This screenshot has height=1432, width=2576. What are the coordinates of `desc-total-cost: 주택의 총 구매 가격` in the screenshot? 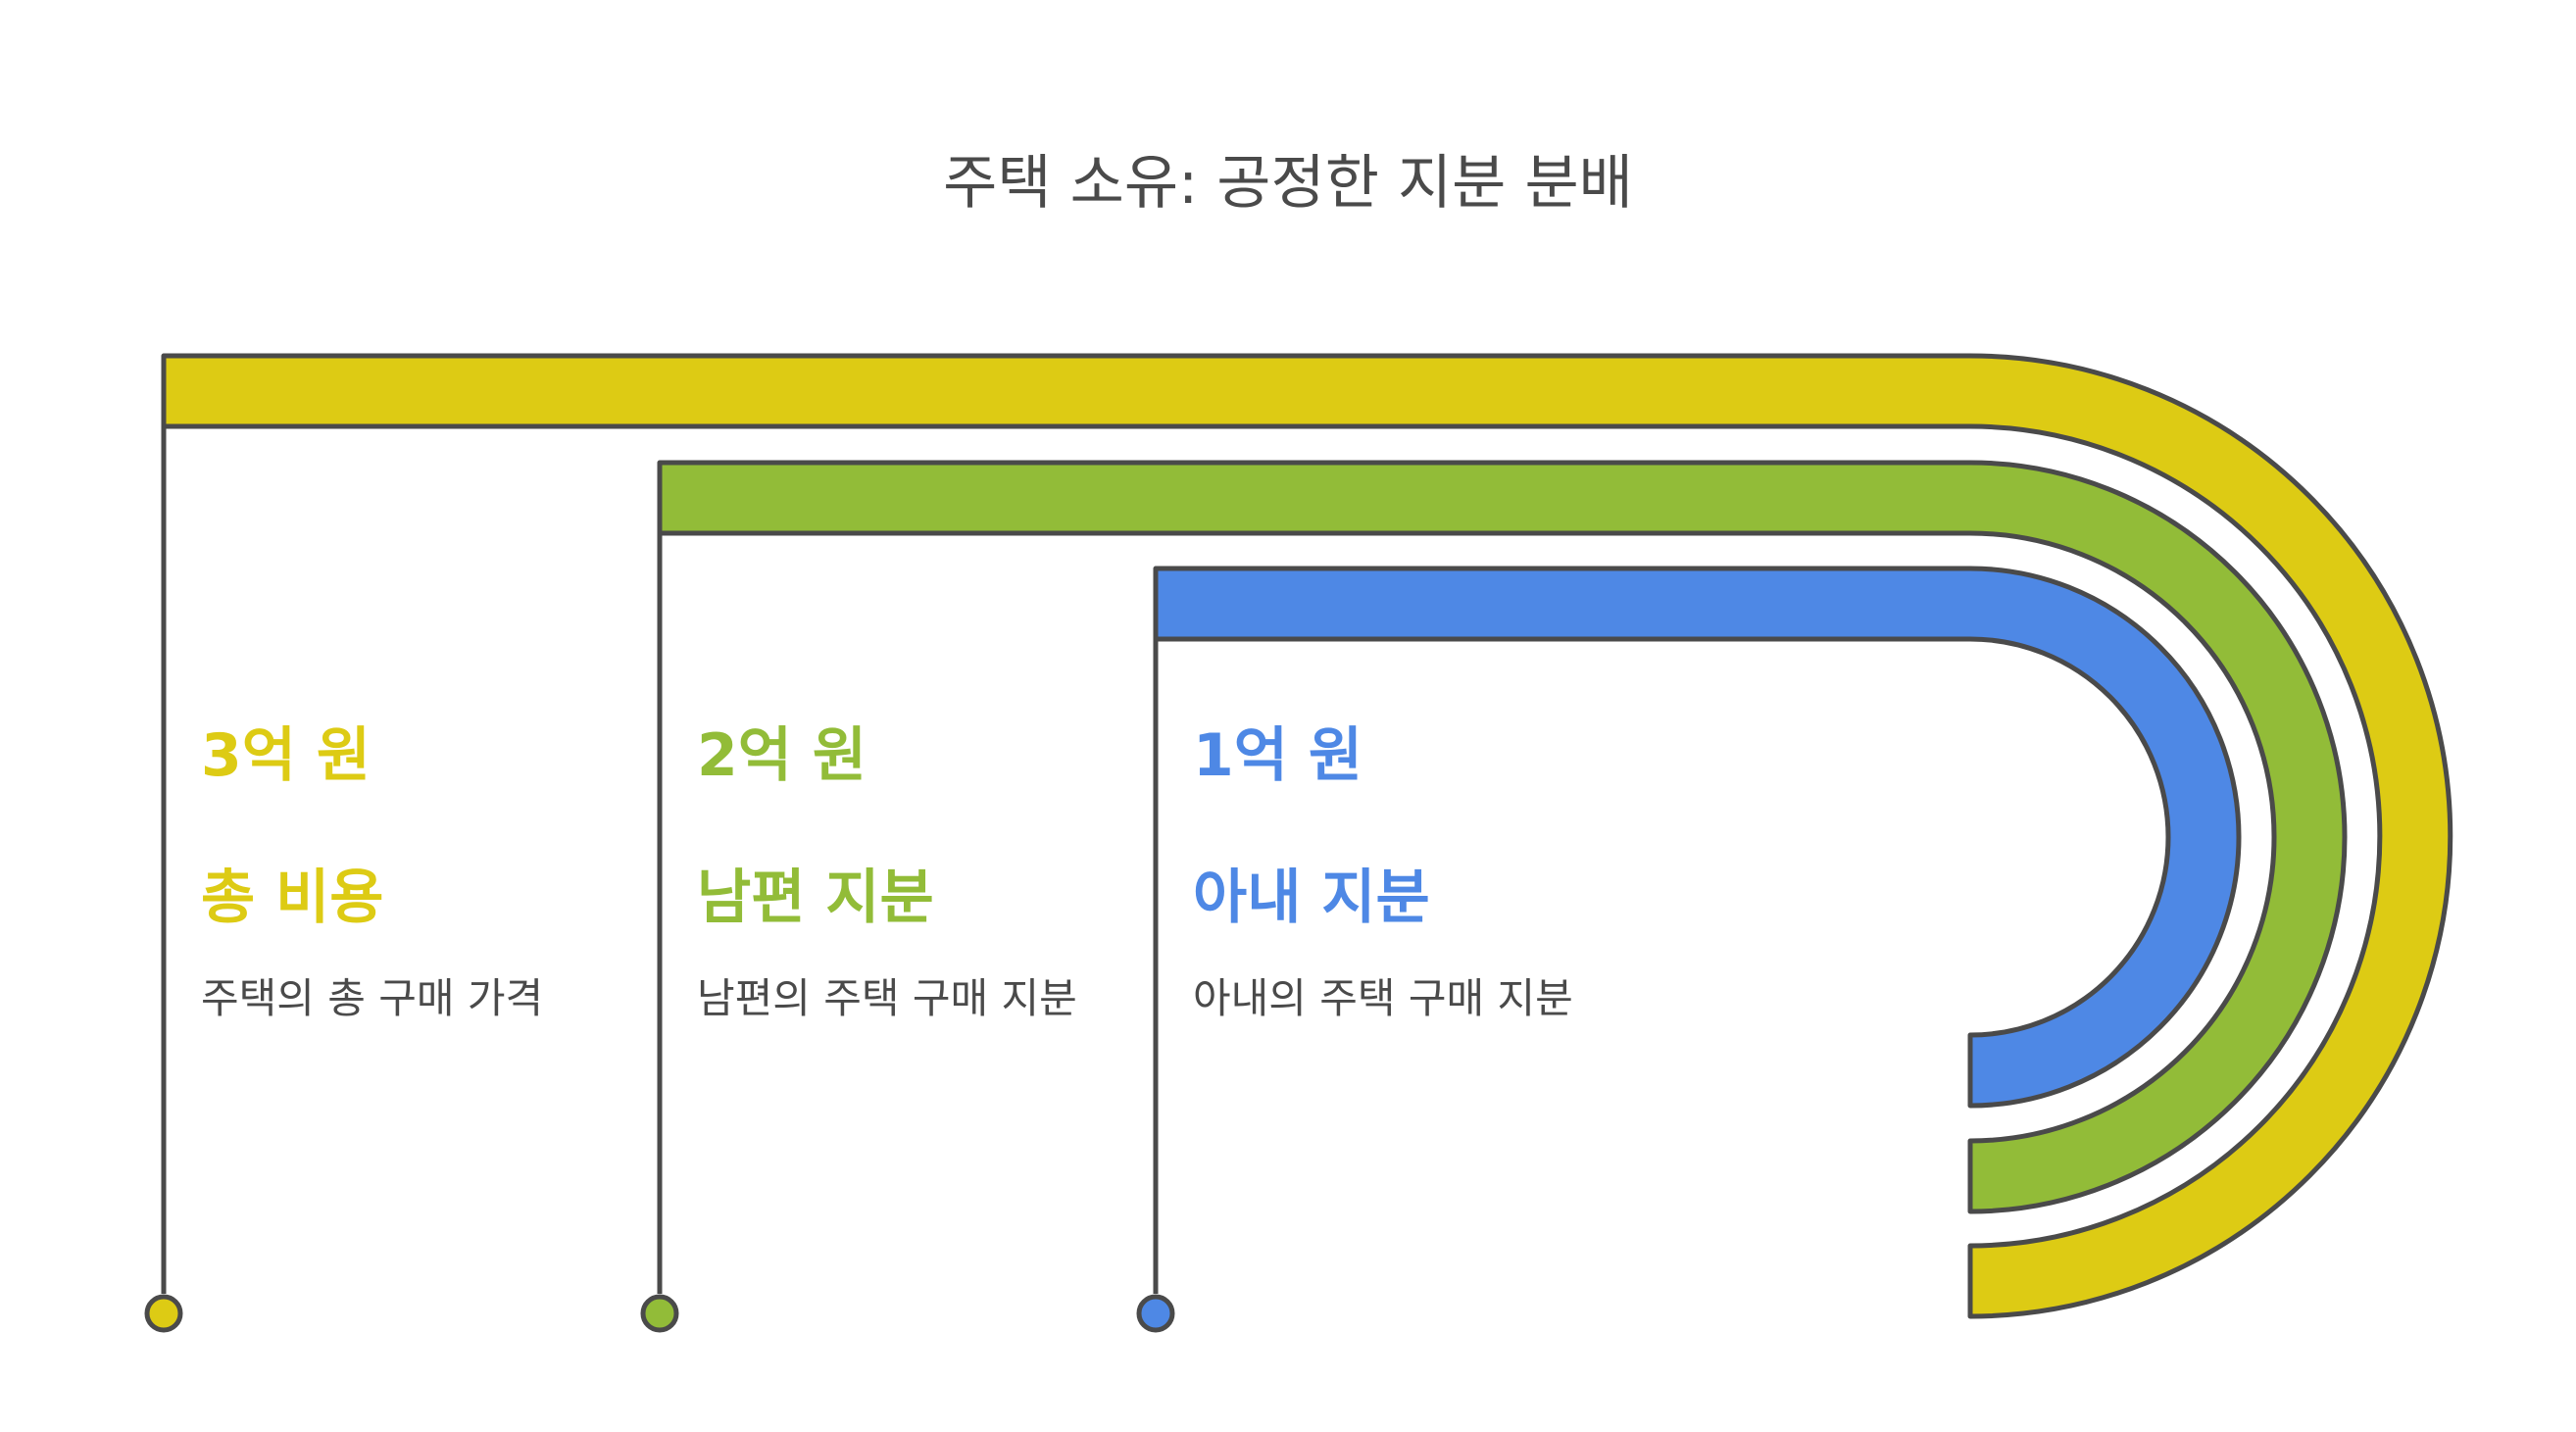 It's located at (372, 998).